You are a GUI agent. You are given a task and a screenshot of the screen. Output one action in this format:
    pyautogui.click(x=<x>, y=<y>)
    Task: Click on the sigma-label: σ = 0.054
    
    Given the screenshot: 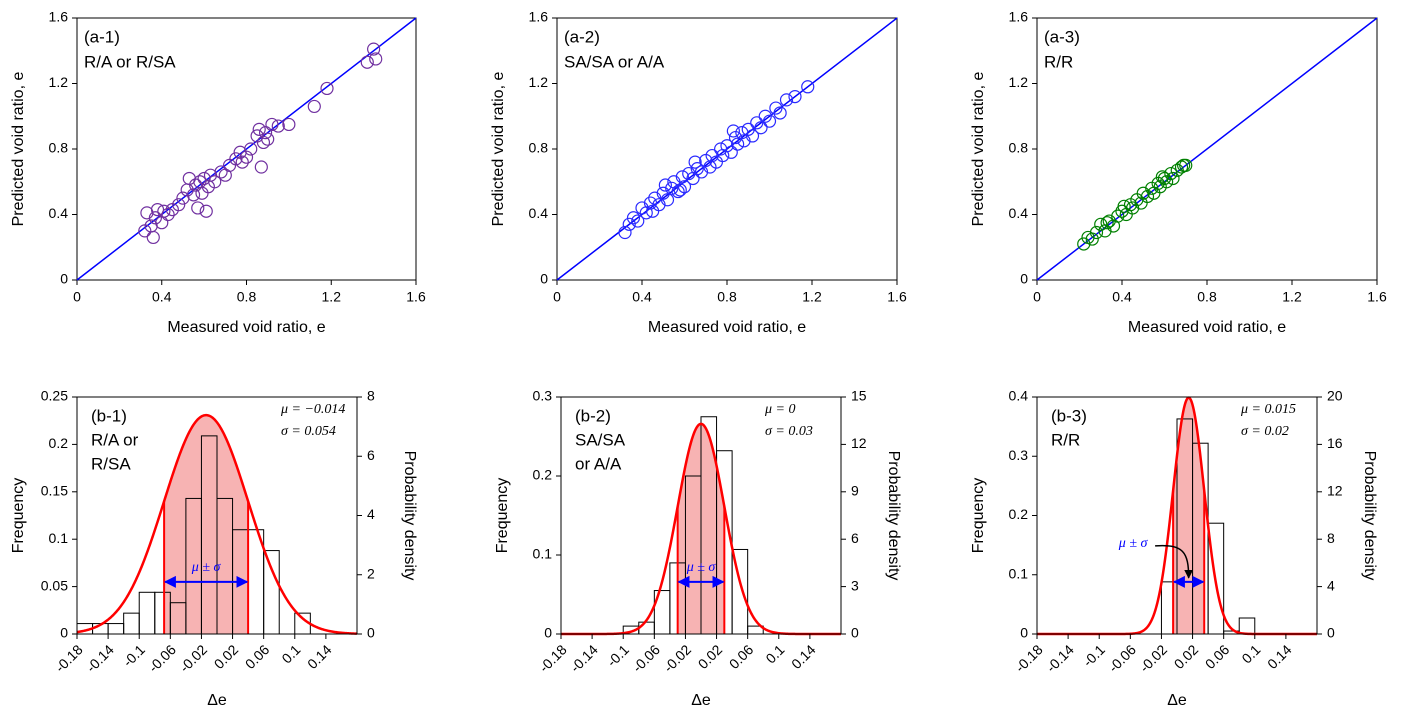 What is the action you would take?
    pyautogui.click(x=308, y=431)
    